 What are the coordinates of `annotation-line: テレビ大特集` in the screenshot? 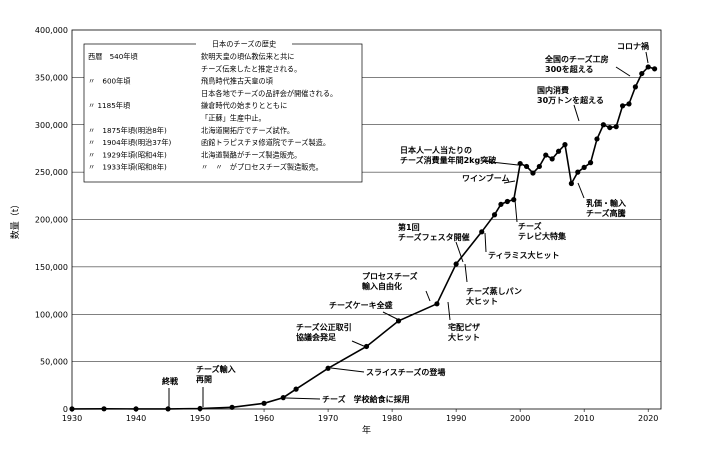 It's located at (542, 236).